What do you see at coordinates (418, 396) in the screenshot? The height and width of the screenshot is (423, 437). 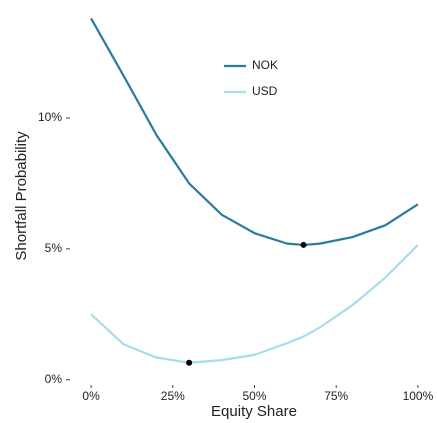 I see `x-tick-label: 100%` at bounding box center [418, 396].